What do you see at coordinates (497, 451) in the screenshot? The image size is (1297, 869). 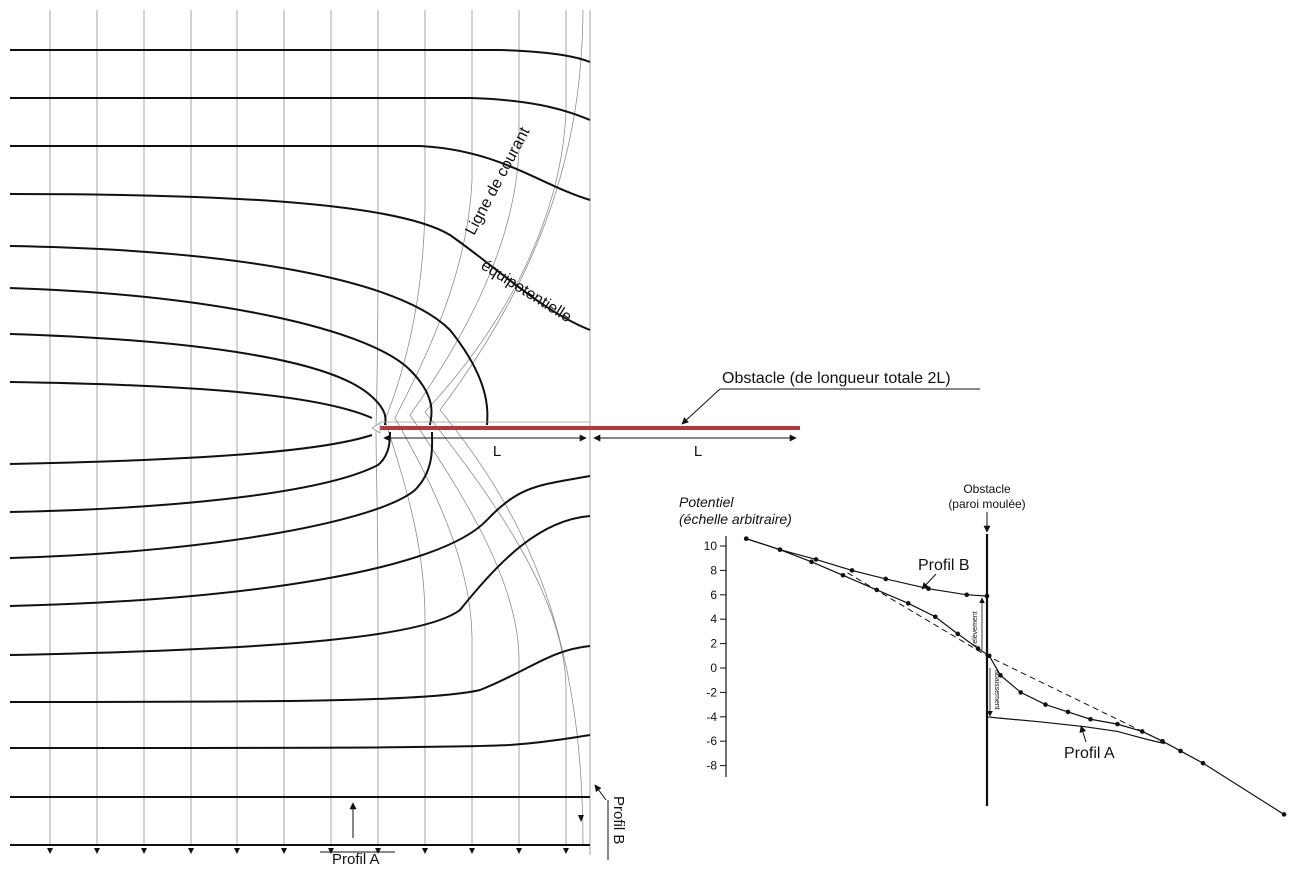 I see `length-left-label: L` at bounding box center [497, 451].